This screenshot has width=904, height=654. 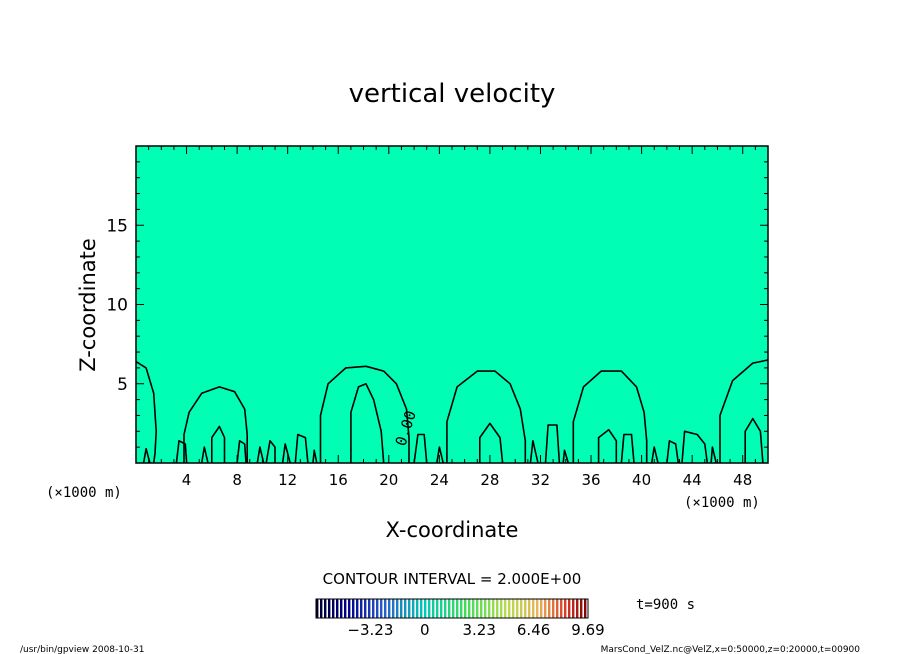 I want to click on y-tick-label: 5, so click(x=122, y=385).